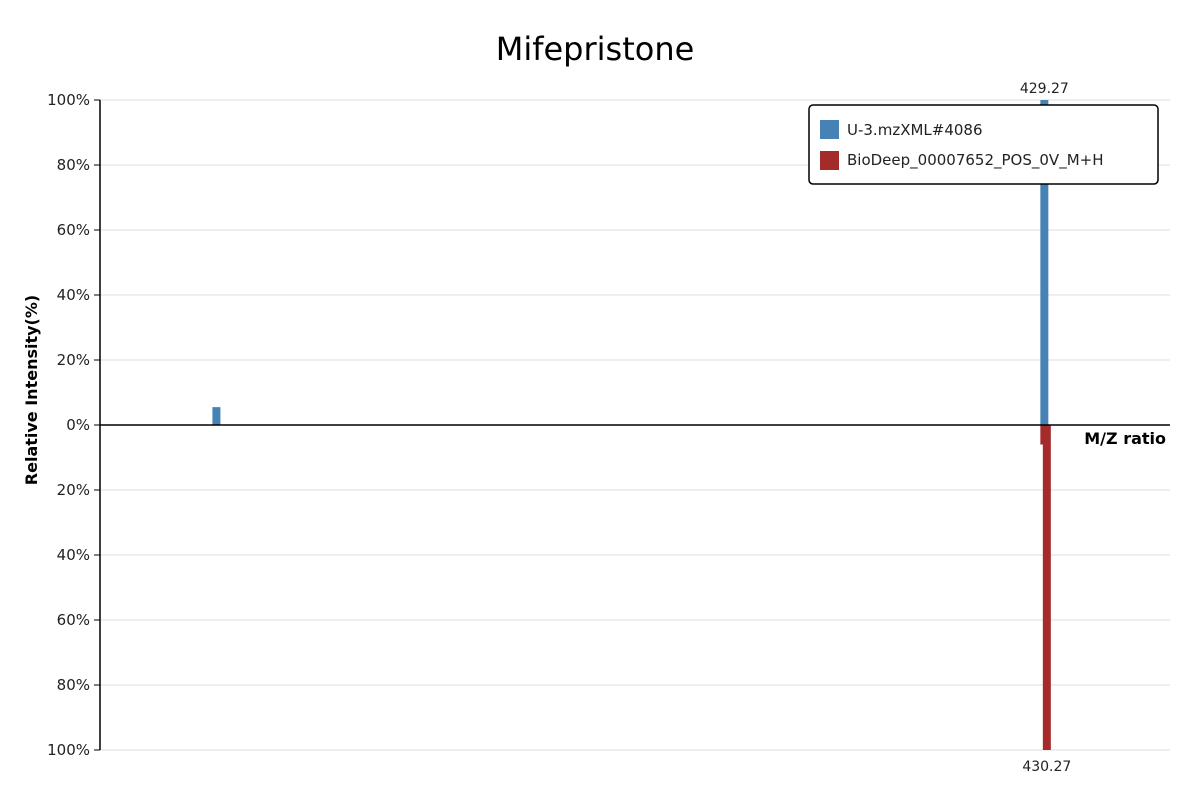 Image resolution: width=1200 pixels, height=800 pixels. I want to click on ticks-layer: 100% 80% 60% 40% 20% 0% 20% 40% 60% 80% 100%, so click(73, 425).